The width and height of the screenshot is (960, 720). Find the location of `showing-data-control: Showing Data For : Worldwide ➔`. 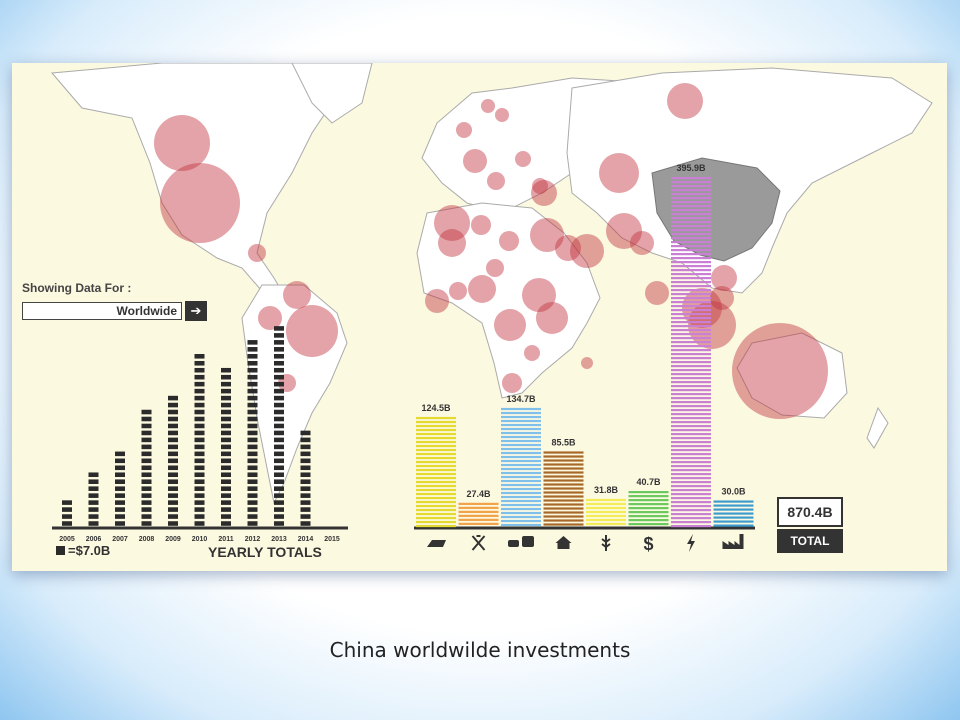

showing-data-control: Showing Data For : Worldwide ➔ is located at coordinates (122, 301).